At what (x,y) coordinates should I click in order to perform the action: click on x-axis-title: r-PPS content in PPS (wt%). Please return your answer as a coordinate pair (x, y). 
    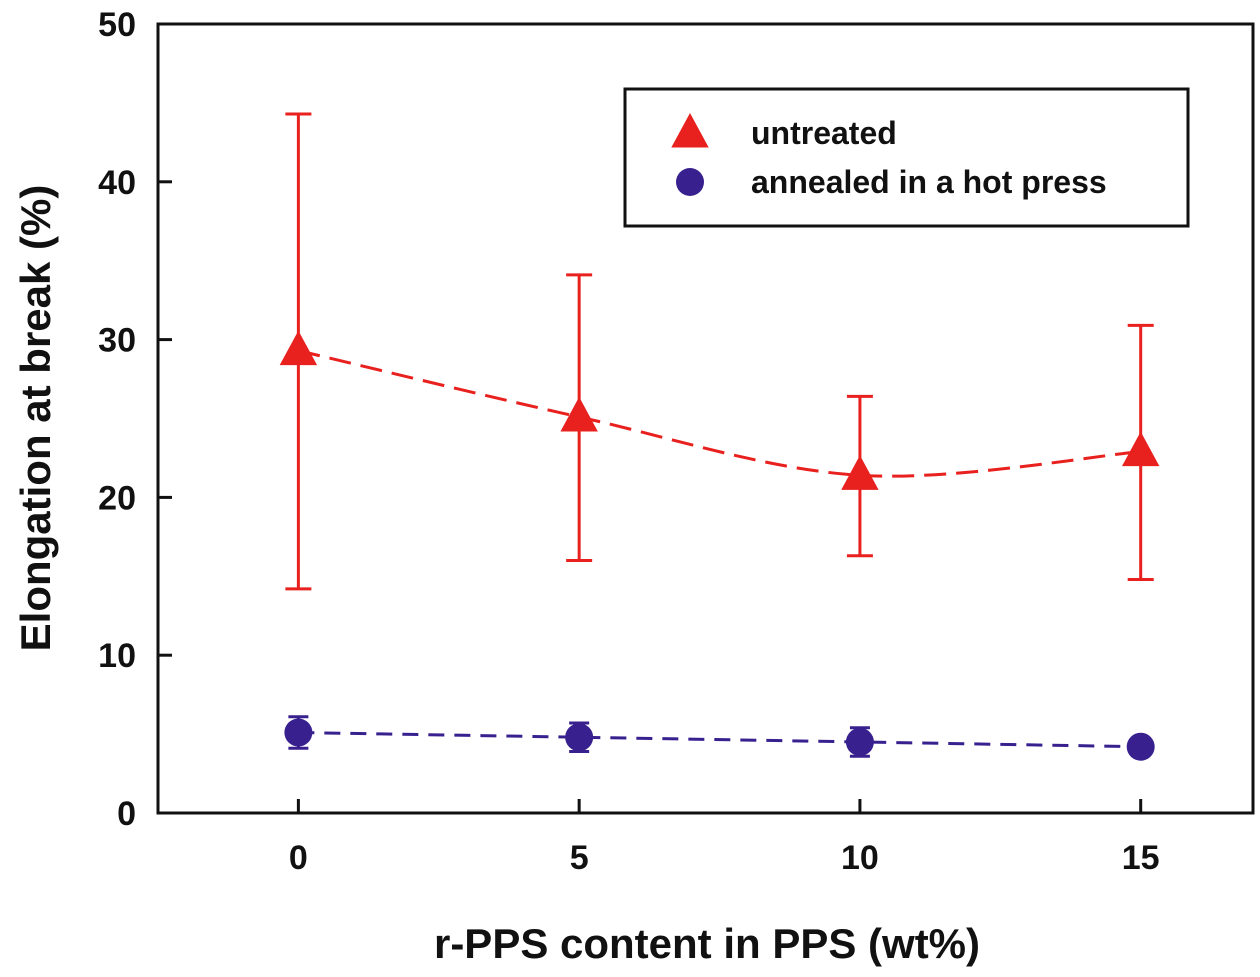
    Looking at the image, I should click on (707, 943).